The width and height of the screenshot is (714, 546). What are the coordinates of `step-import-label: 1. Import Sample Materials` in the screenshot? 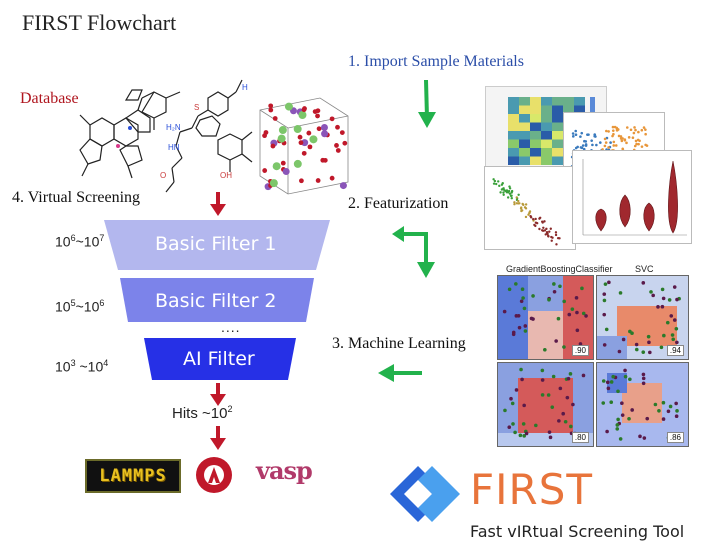 It's located at (436, 61).